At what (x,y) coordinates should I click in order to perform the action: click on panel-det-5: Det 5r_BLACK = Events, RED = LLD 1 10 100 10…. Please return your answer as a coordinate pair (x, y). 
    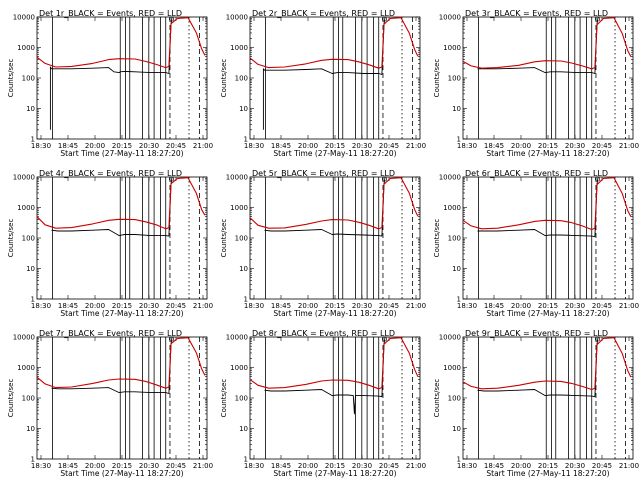
    Looking at the image, I should click on (323, 243).